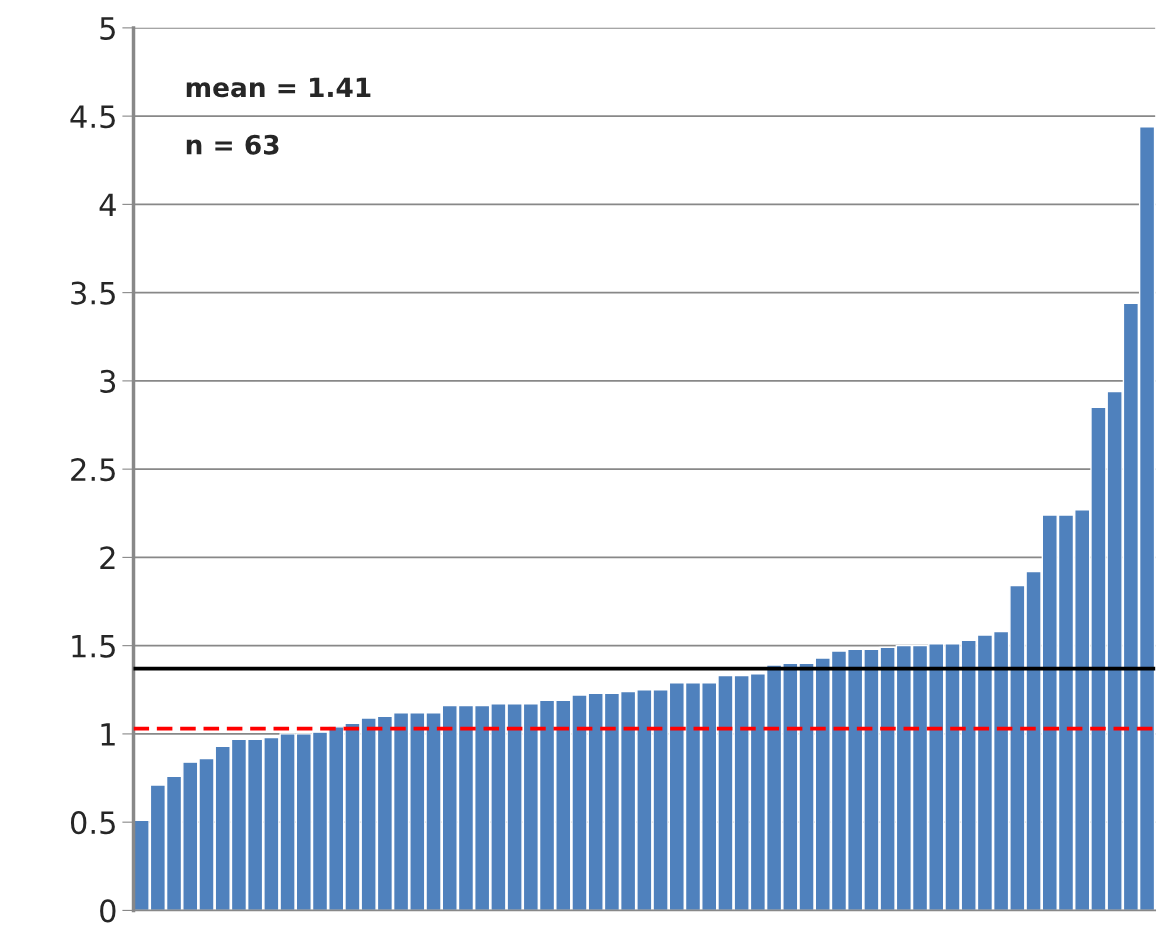 The height and width of the screenshot is (929, 1161). I want to click on y-tick-label: 3, so click(108, 381).